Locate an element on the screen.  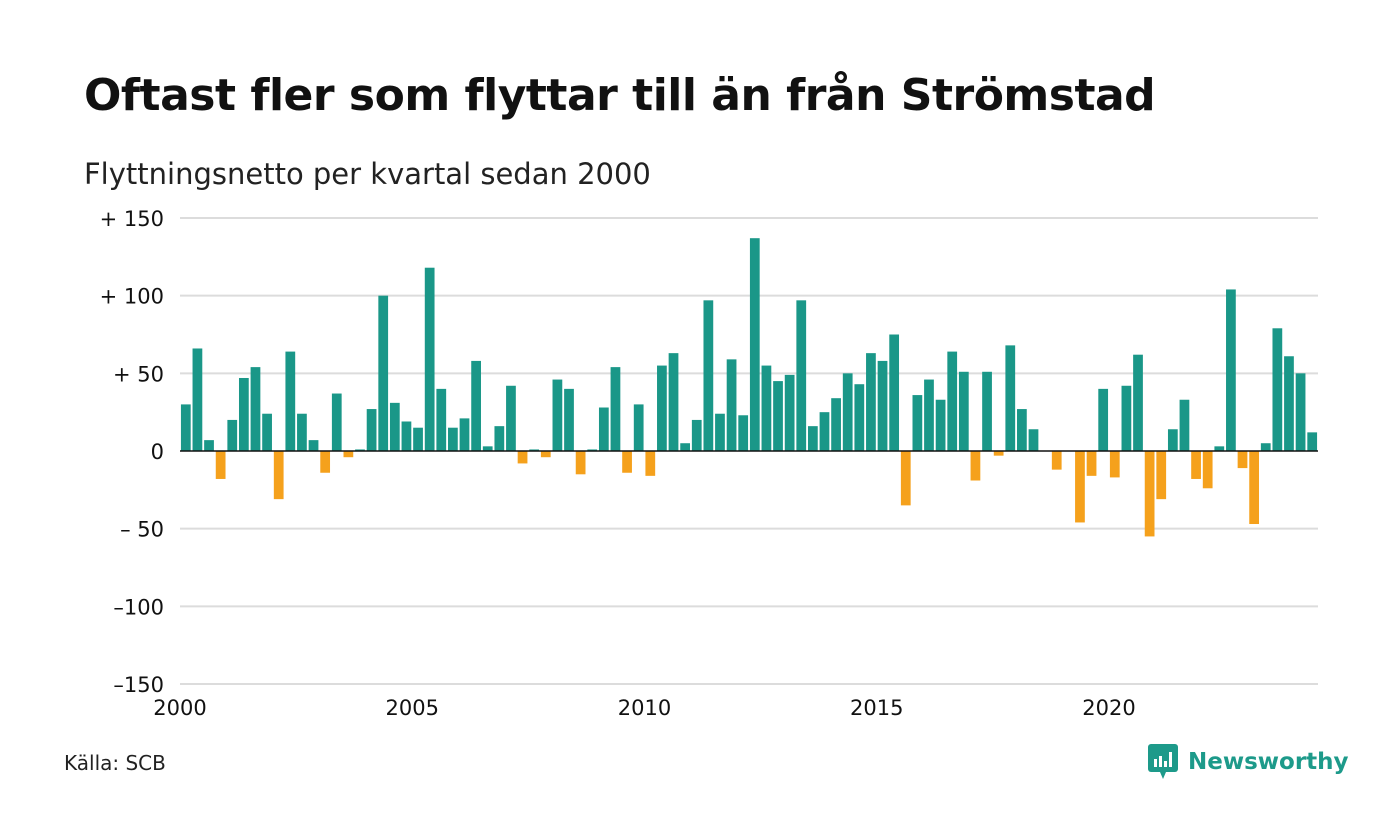
x-axis-ticks: 2000 2005 2010 2015 2020 is located at coordinates (644, 708).